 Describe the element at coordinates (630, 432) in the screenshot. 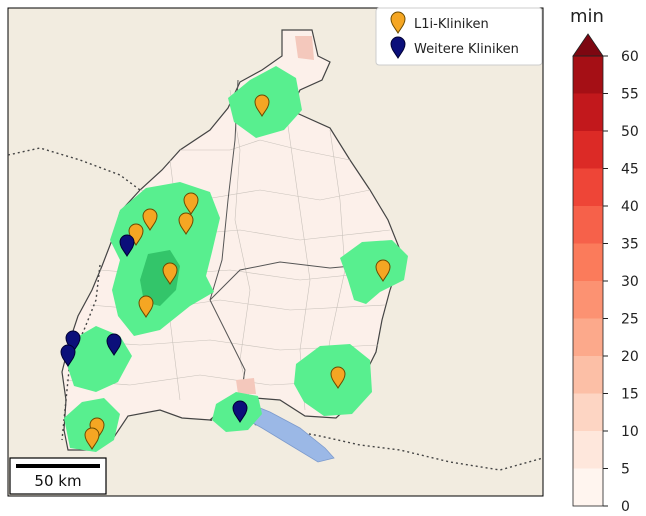

I see `colorbar-tick-label: 10` at that location.